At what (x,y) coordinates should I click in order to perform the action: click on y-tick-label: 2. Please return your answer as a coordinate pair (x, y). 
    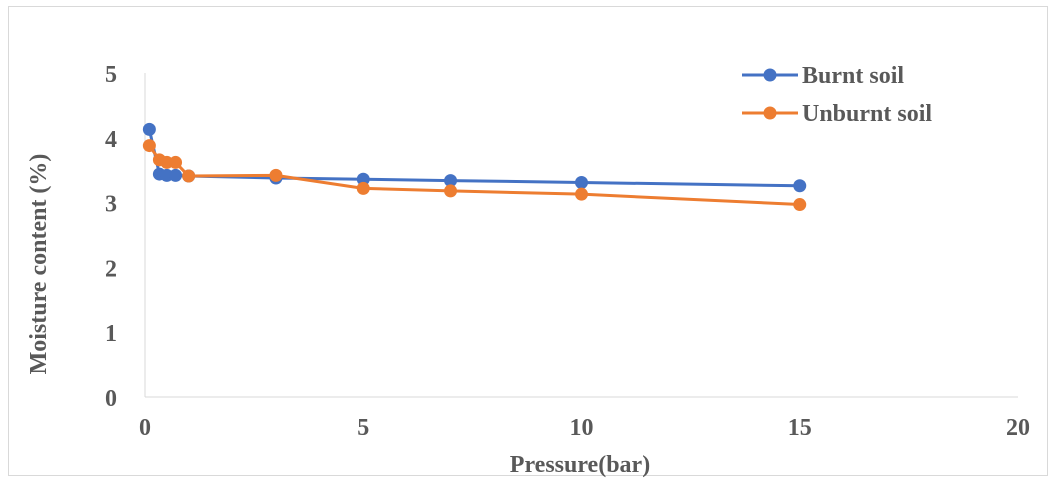
    Looking at the image, I should click on (111, 269).